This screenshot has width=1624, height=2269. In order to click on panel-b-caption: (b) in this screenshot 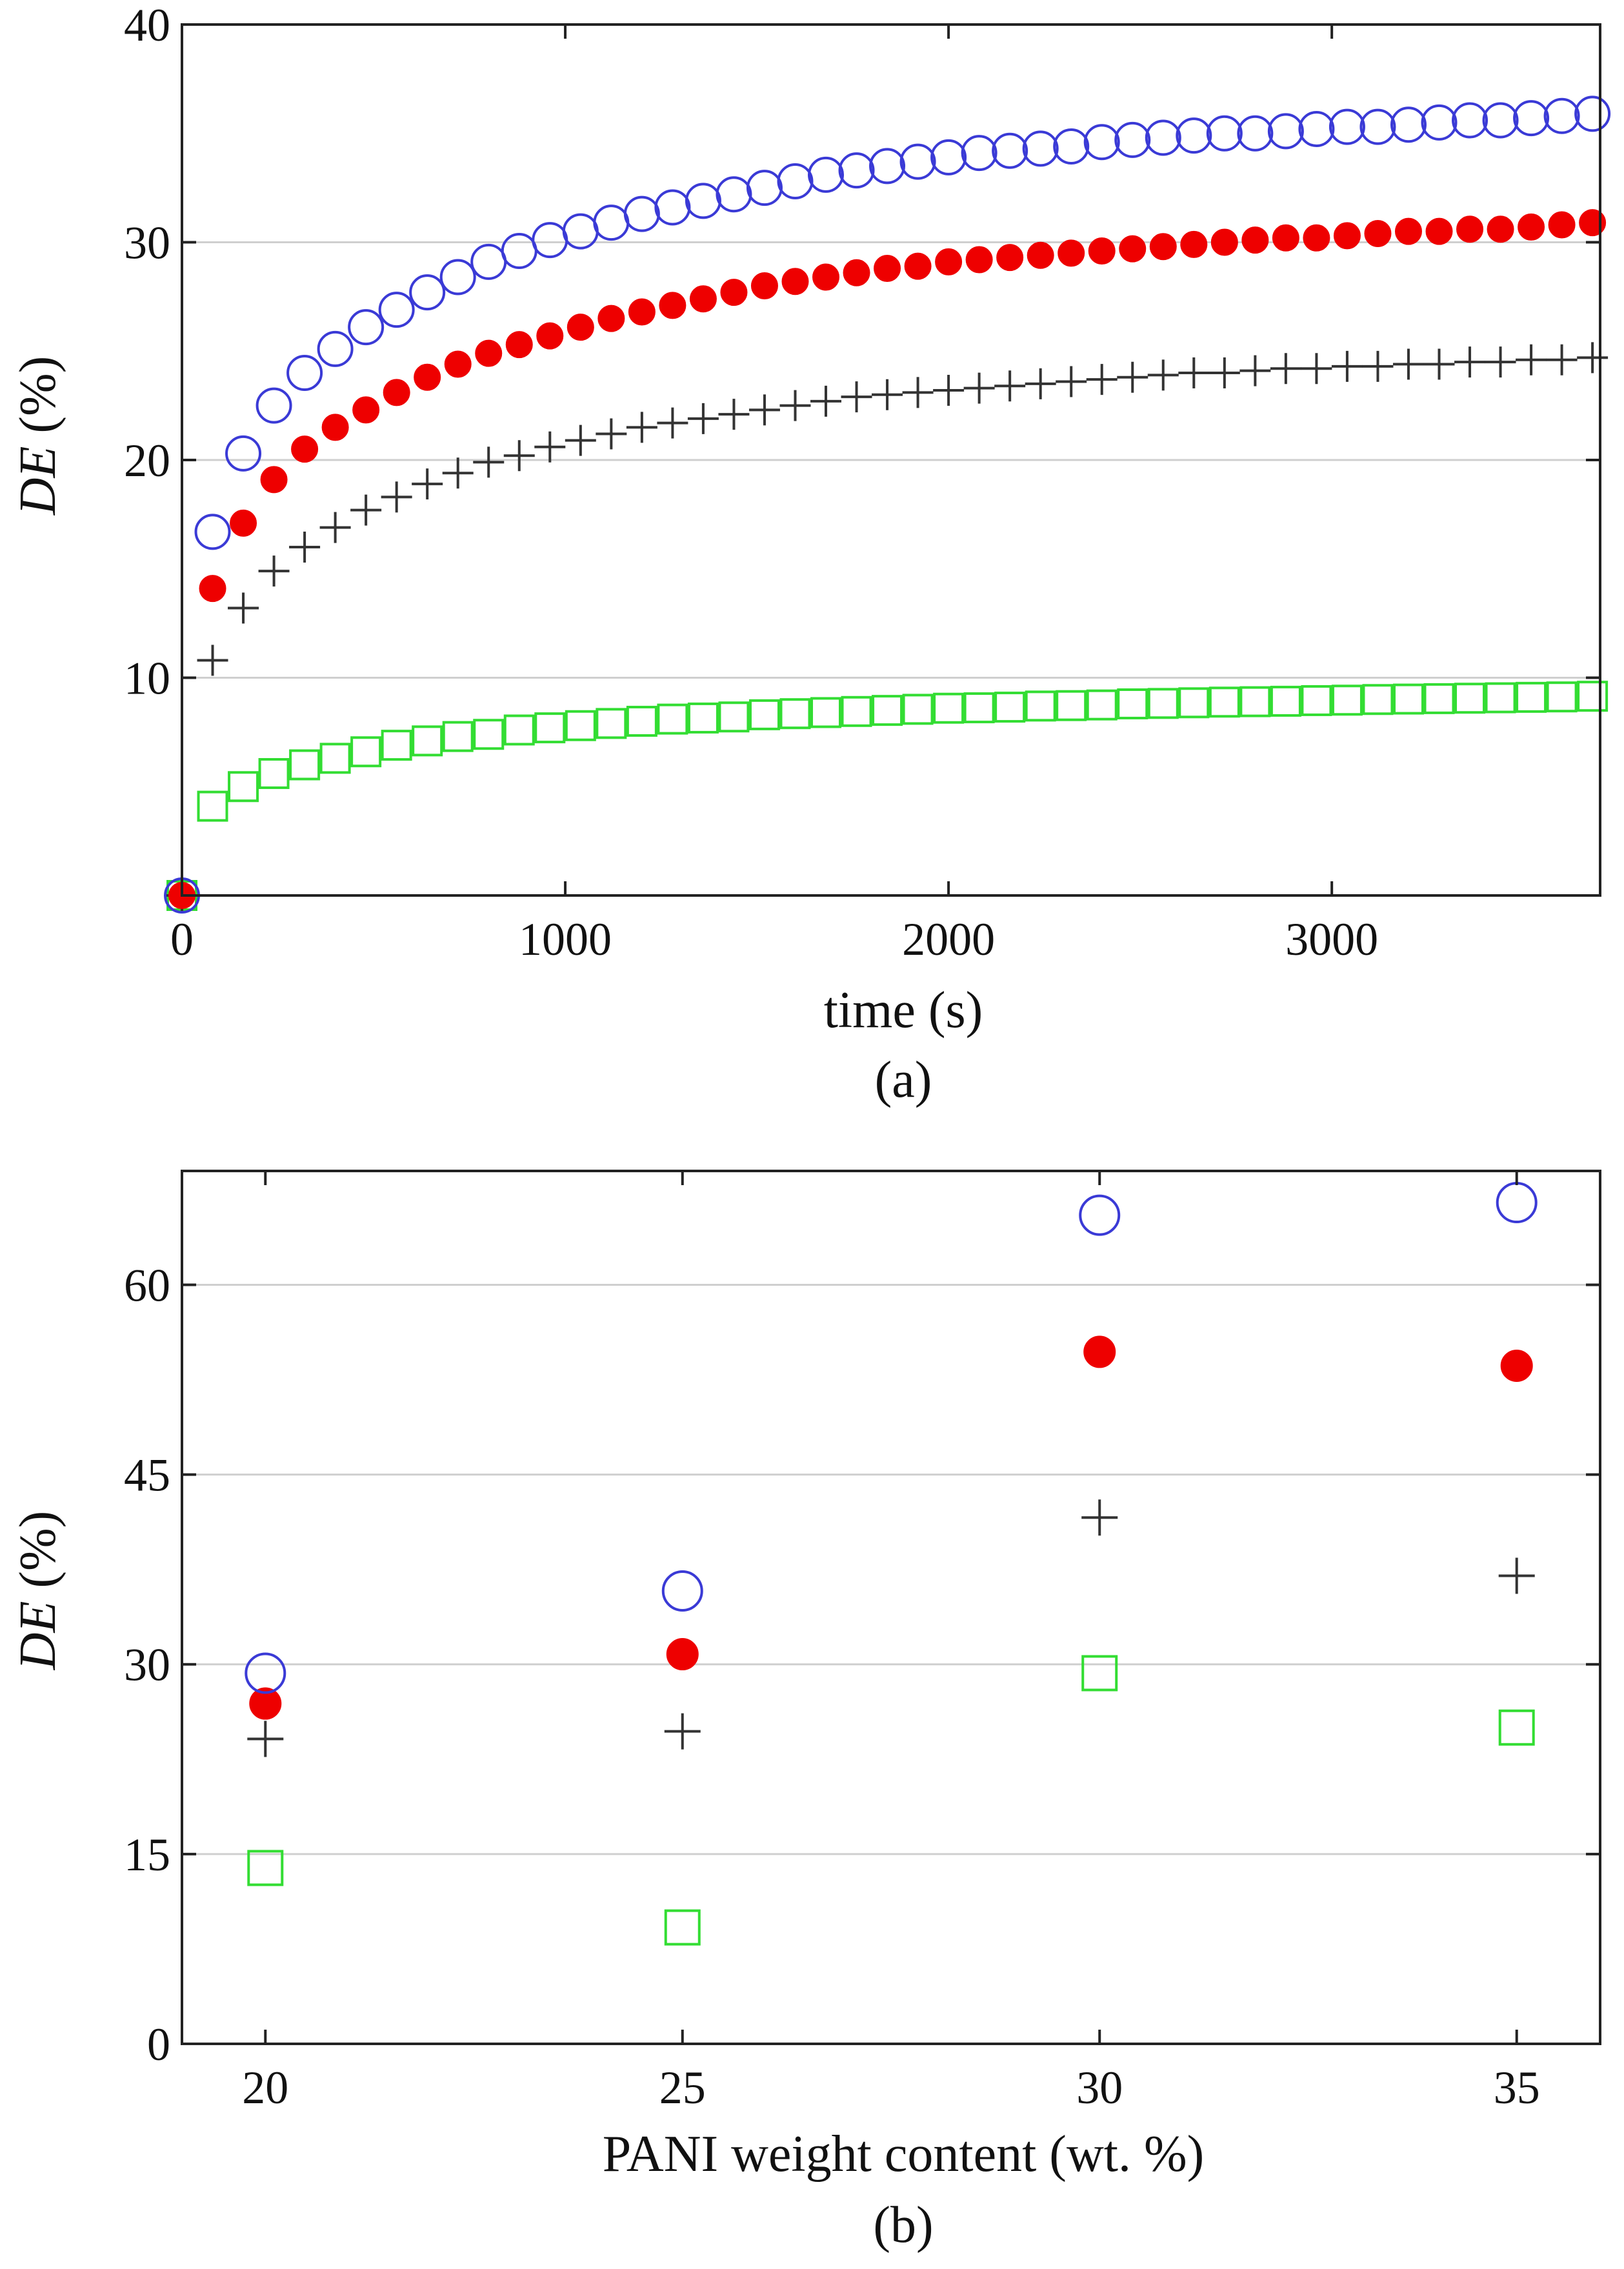, I will do `click(903, 2225)`.